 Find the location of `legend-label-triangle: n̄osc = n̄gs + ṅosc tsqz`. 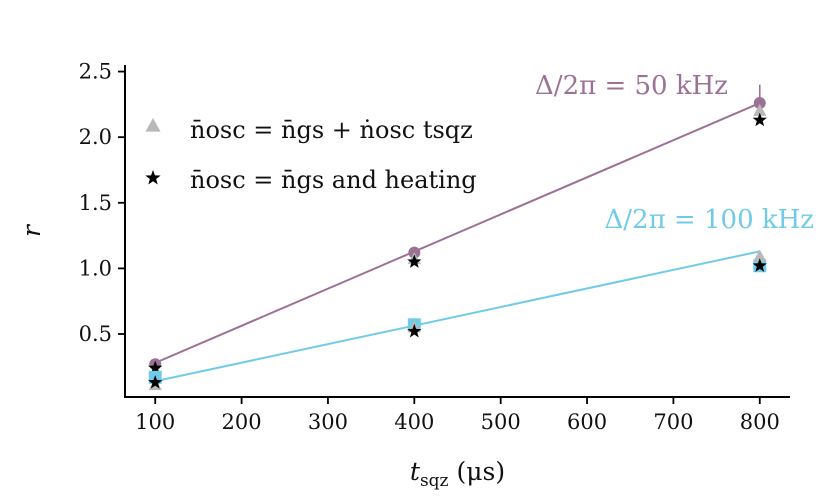

legend-label-triangle: n̄osc = n̄gs + ṅosc tsqz is located at coordinates (331, 130).